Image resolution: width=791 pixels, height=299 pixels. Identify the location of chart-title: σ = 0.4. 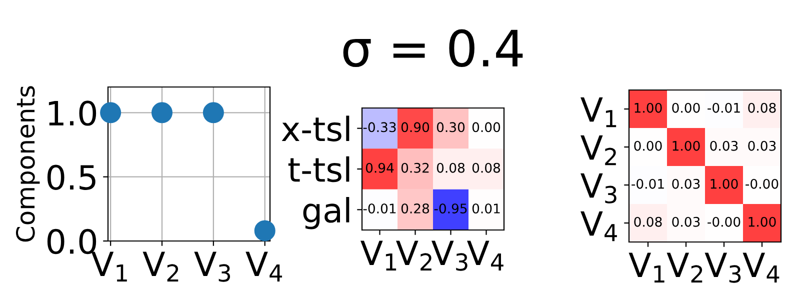
(433, 48).